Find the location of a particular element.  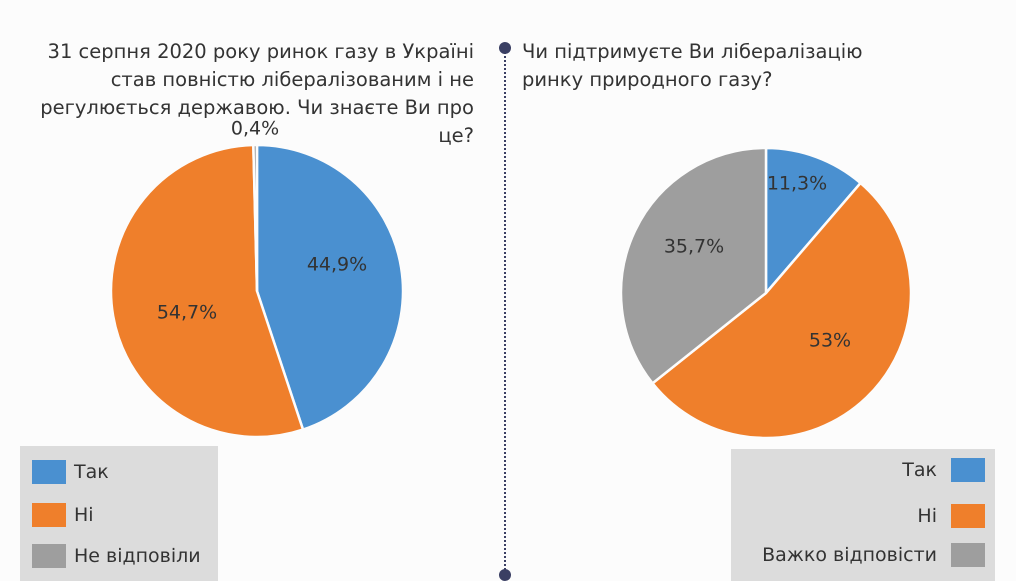

divider-line is located at coordinates (505, 311).